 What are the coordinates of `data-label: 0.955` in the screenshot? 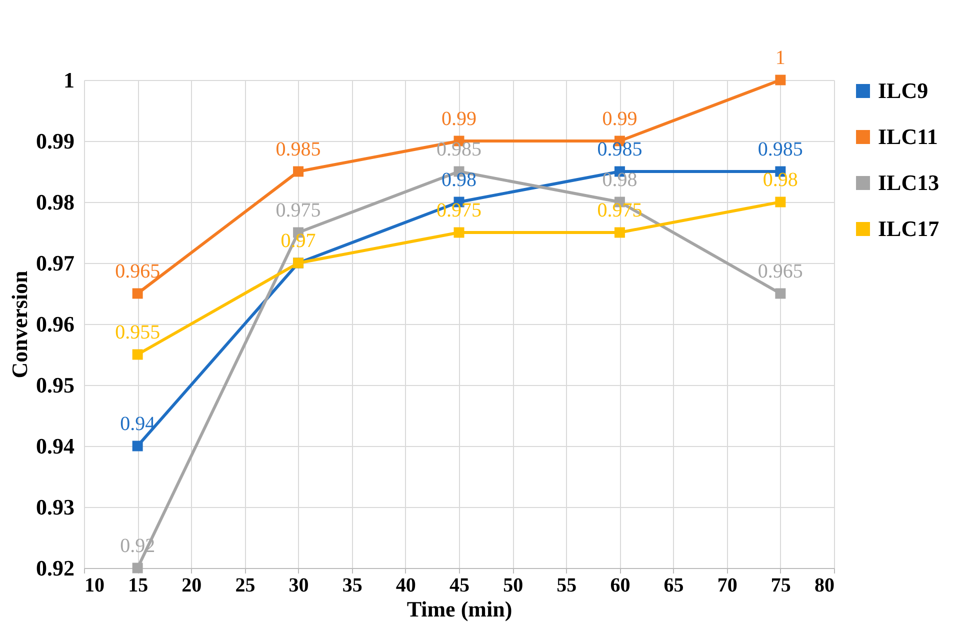 It's located at (137, 333).